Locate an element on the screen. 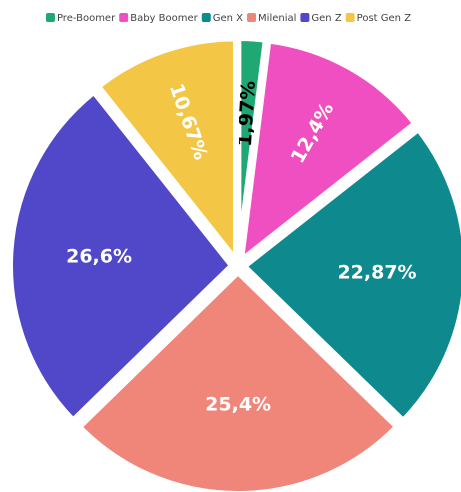 This screenshot has width=461, height=492. legend-label: Milenial is located at coordinates (277, 18).